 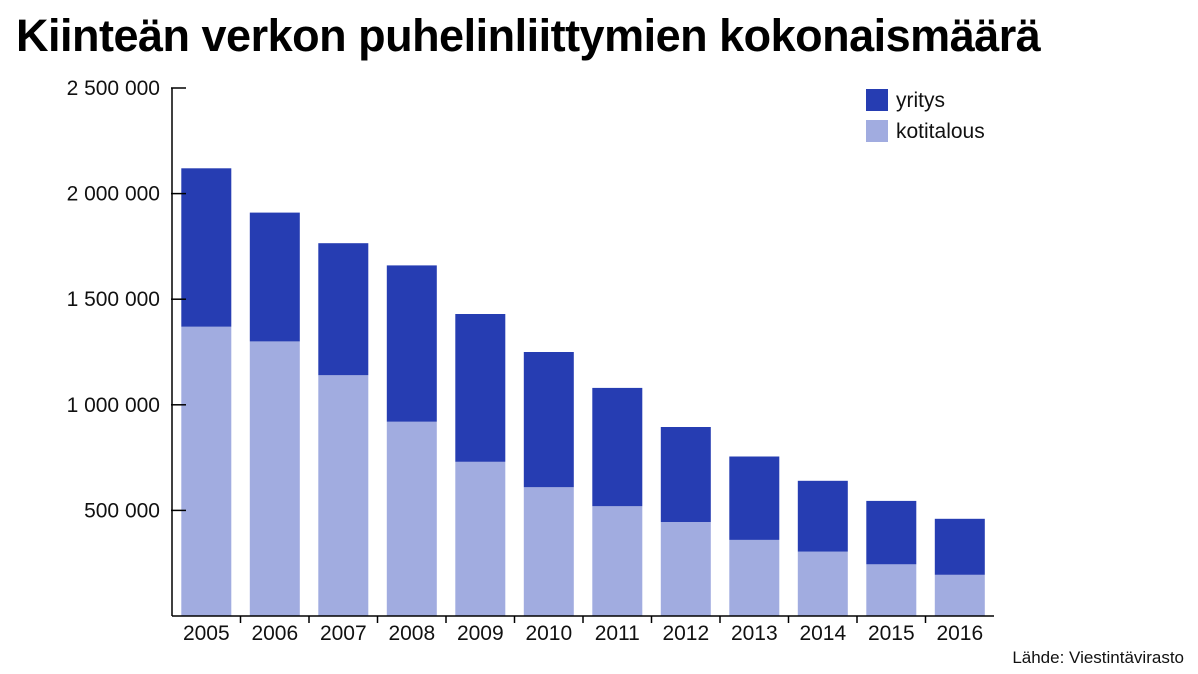 What do you see at coordinates (877, 100) in the screenshot?
I see `legend-swatch-yritys` at bounding box center [877, 100].